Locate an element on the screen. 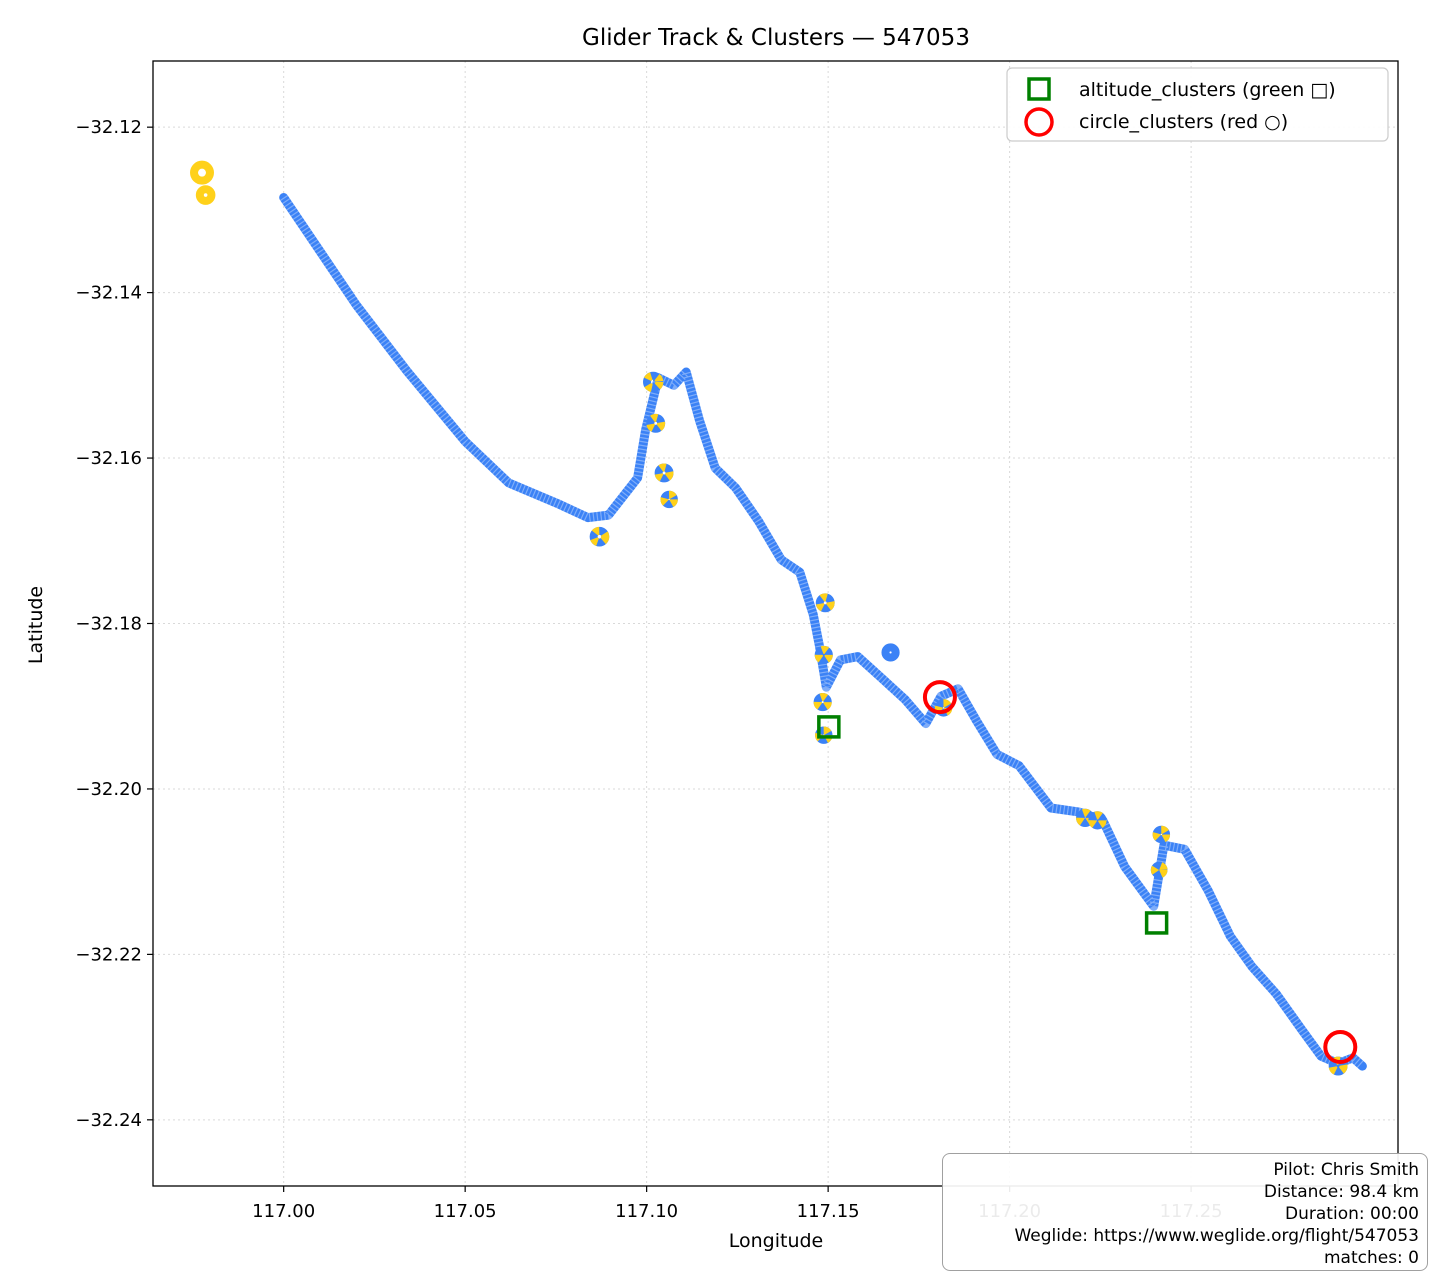 The width and height of the screenshot is (1440, 1280). legend-square-icon is located at coordinates (1039, 89).